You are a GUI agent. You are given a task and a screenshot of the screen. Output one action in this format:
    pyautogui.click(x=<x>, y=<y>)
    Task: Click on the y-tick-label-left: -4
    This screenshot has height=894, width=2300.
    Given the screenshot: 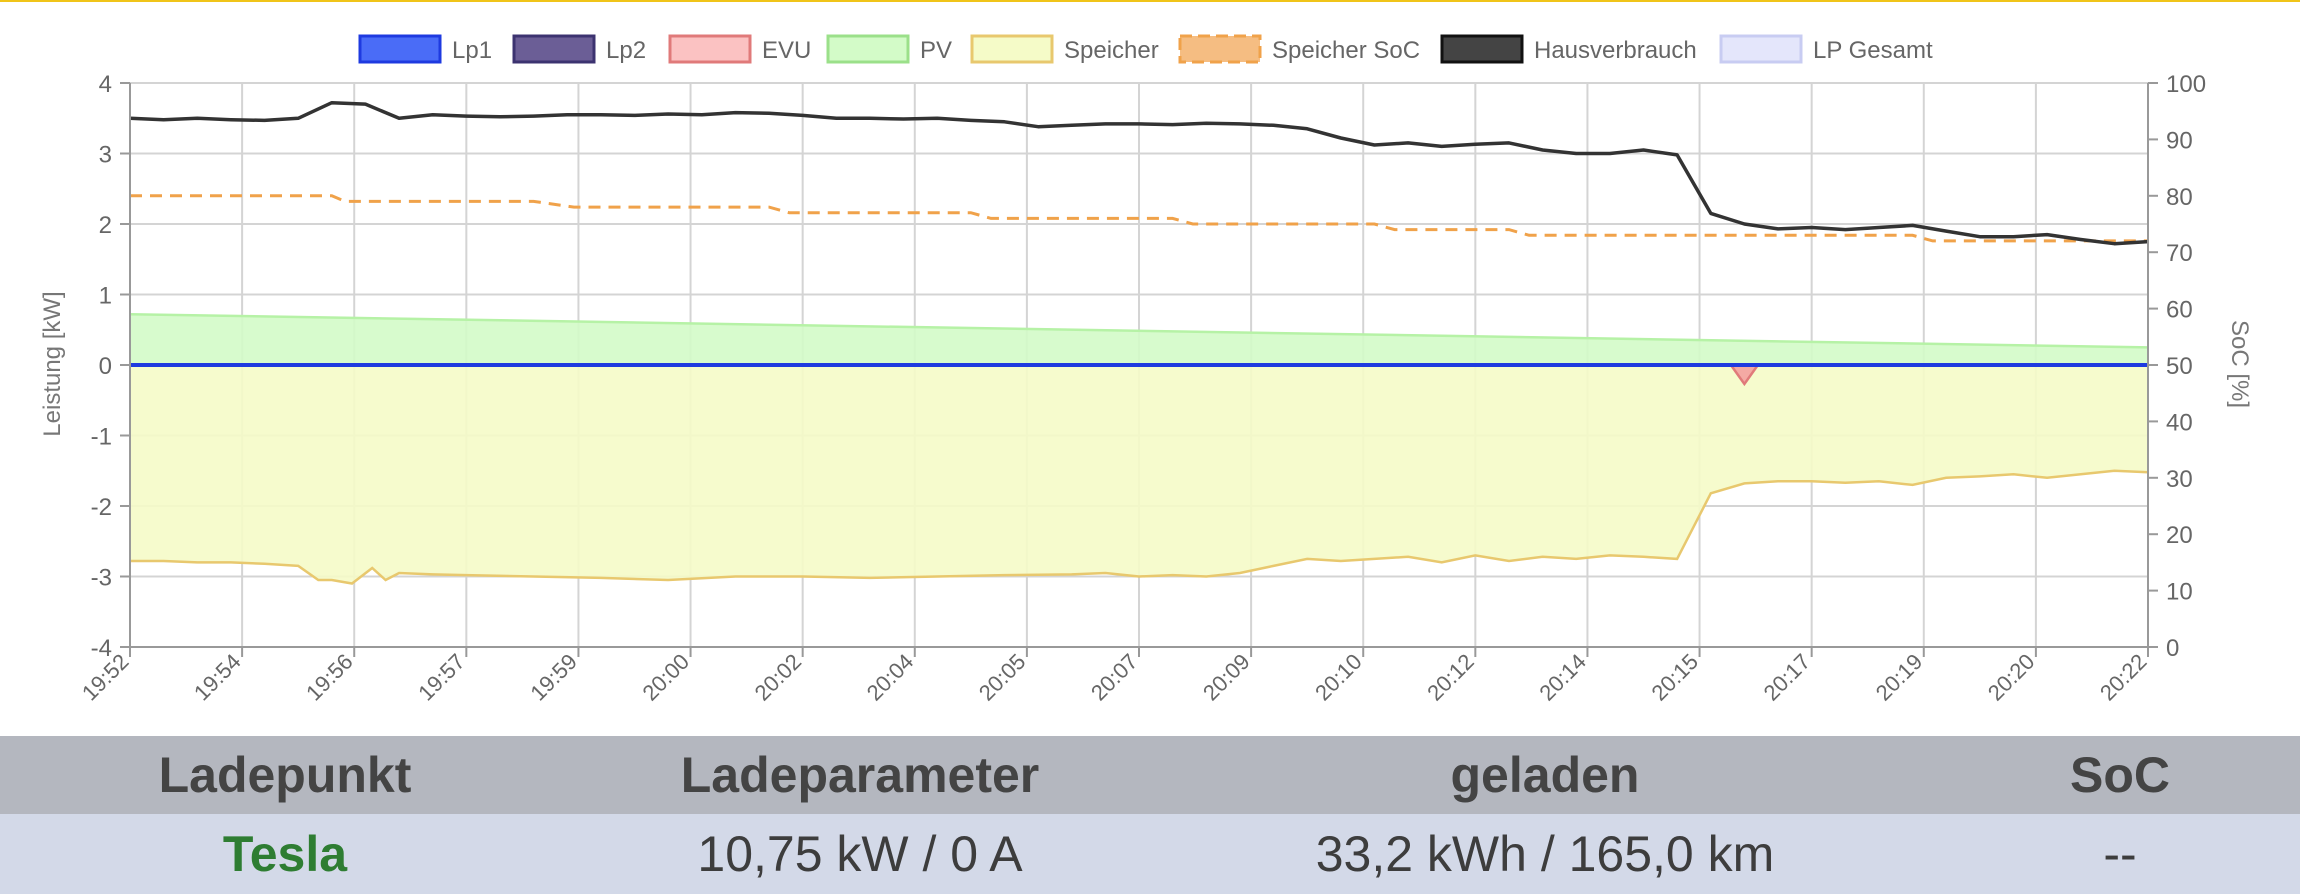 What is the action you would take?
    pyautogui.click(x=101, y=648)
    